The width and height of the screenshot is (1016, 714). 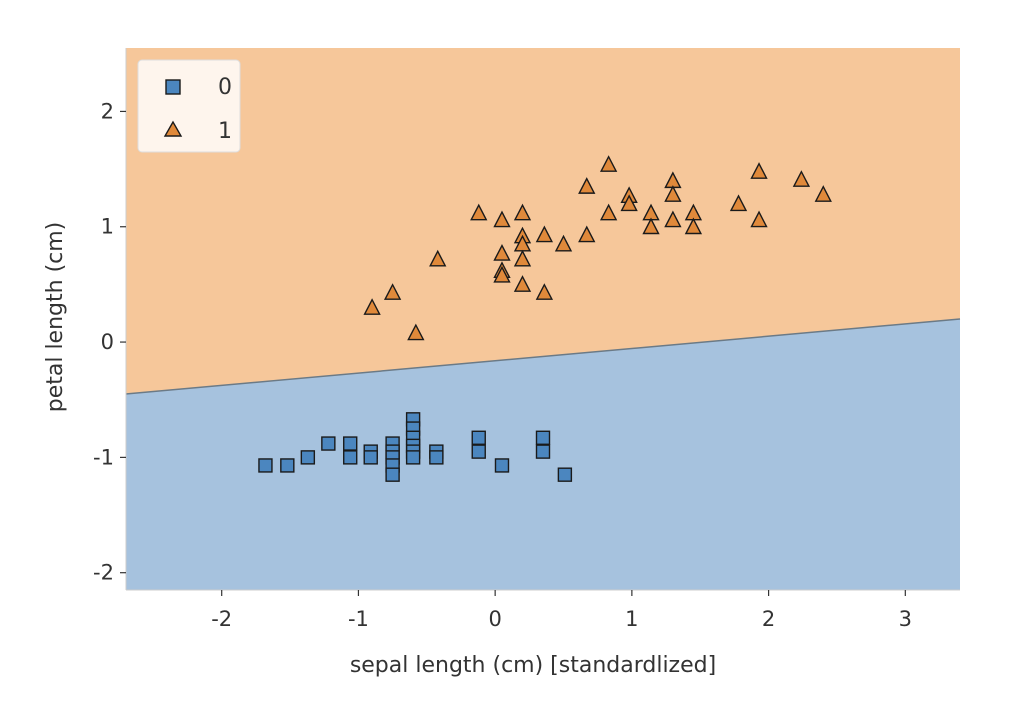 What do you see at coordinates (533, 665) in the screenshot?
I see `x-axis-label: sepal length (cm) [standardlized]` at bounding box center [533, 665].